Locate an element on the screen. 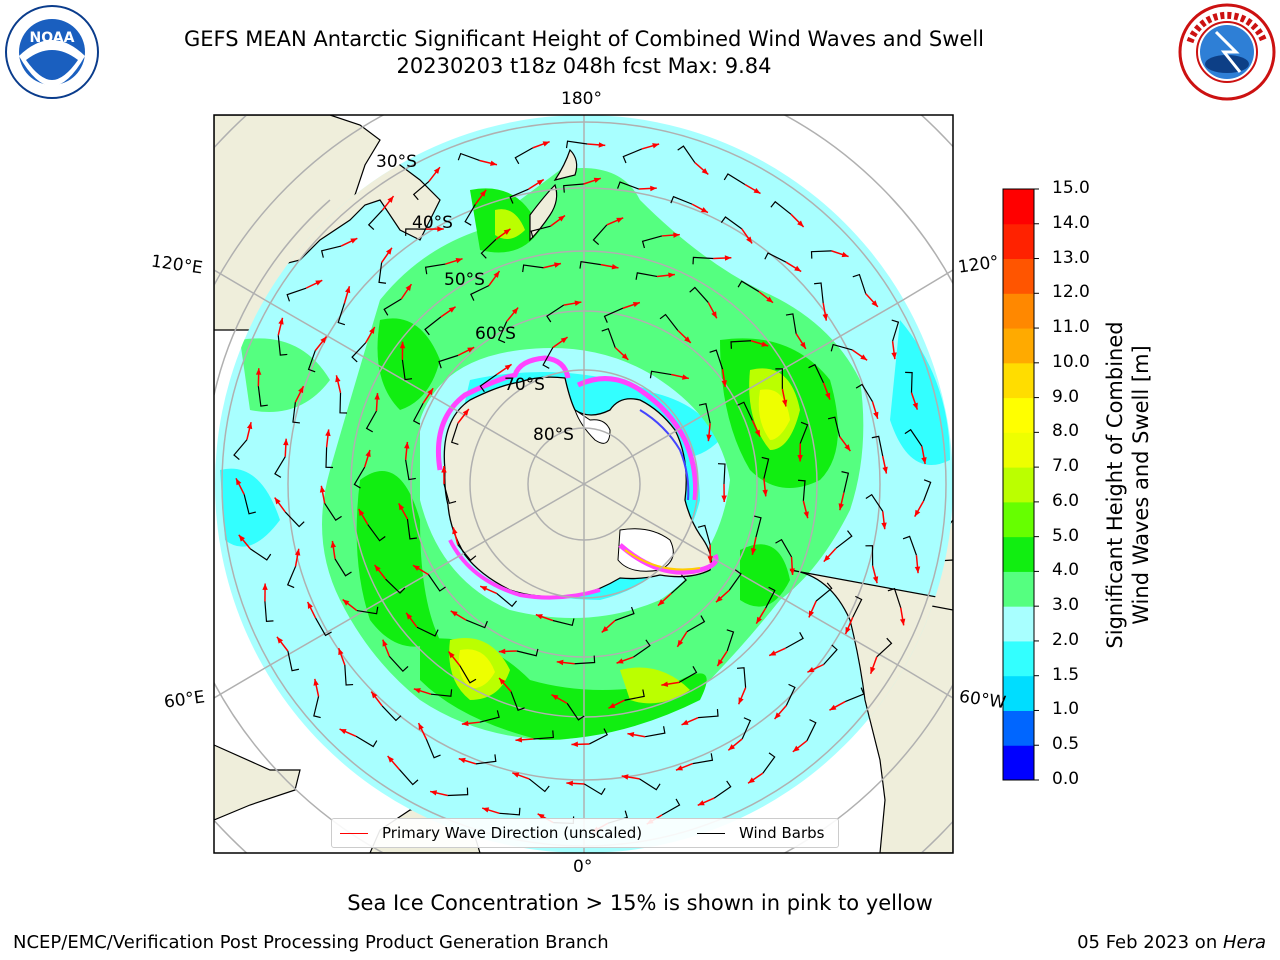 This screenshot has height=960, width=1280. colorbar-tick-label: 2.0 is located at coordinates (1066, 639).